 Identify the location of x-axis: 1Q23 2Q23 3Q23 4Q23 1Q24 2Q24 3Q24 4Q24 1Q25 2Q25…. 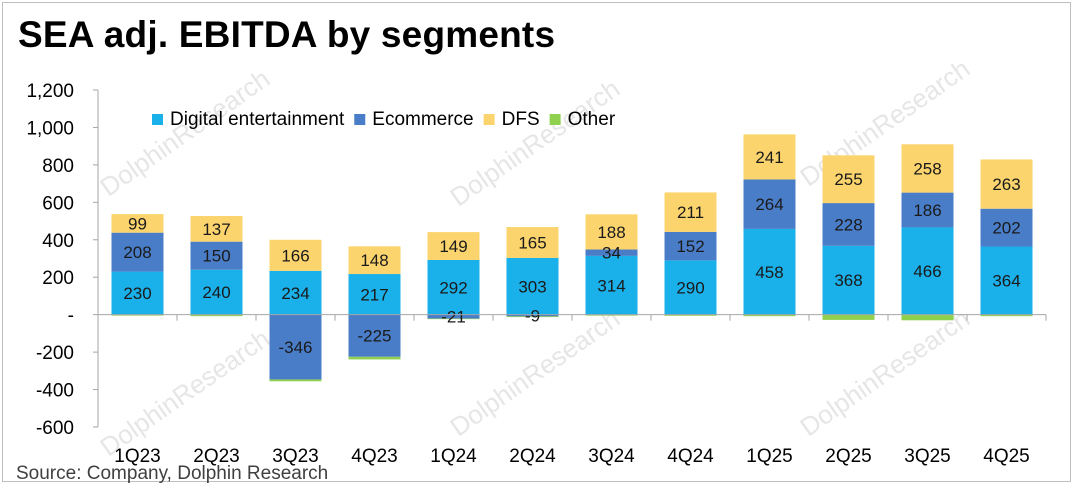
(571, 456).